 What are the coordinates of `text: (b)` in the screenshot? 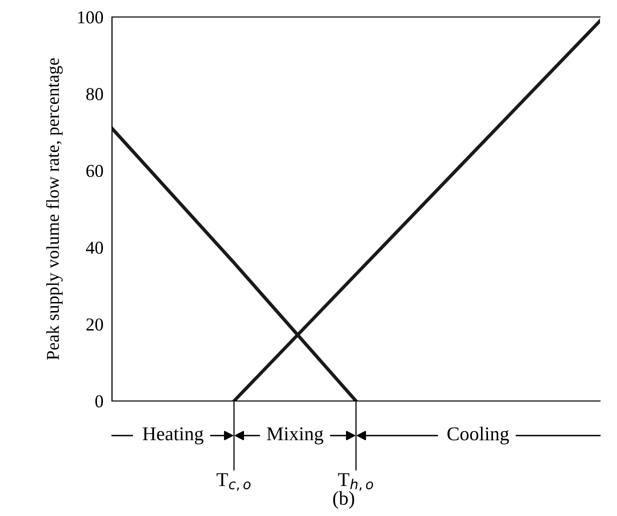 It's located at (343, 500).